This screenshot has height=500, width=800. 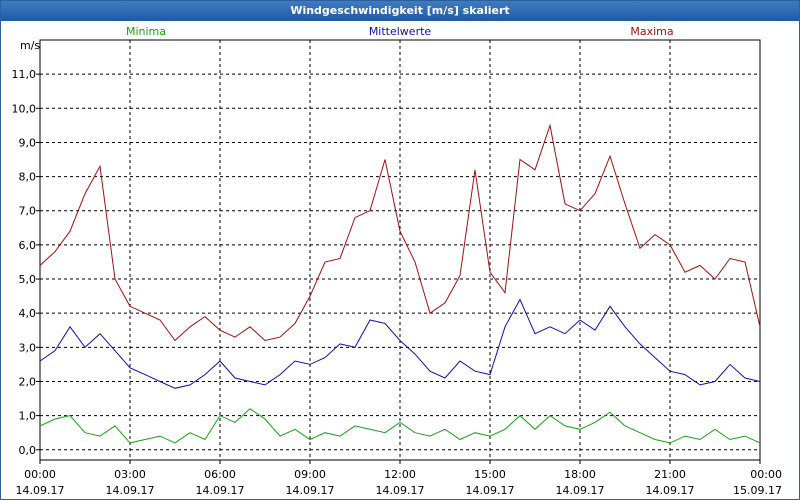 What do you see at coordinates (28, 313) in the screenshot?
I see `y-tick-label: 4,0` at bounding box center [28, 313].